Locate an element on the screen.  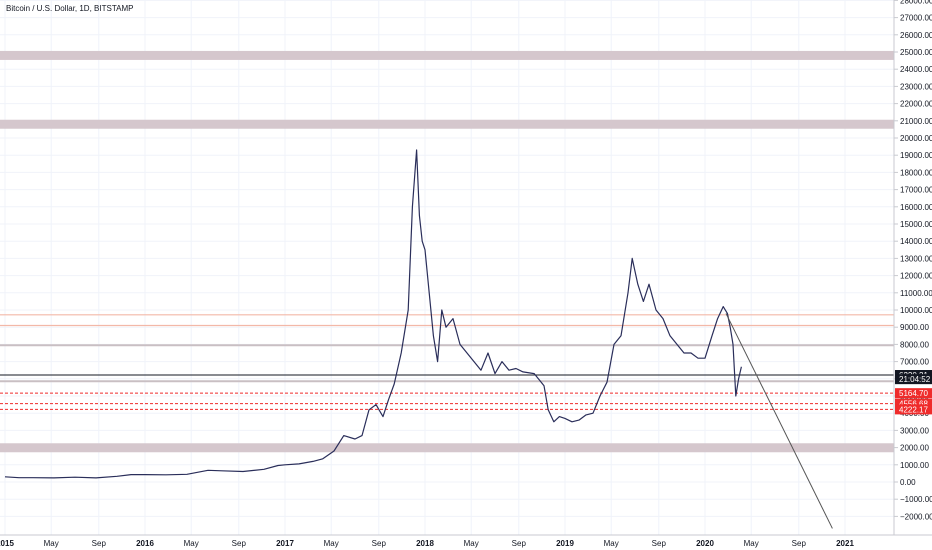
price-axis-tick-label: 17000.00 is located at coordinates (916, 190).